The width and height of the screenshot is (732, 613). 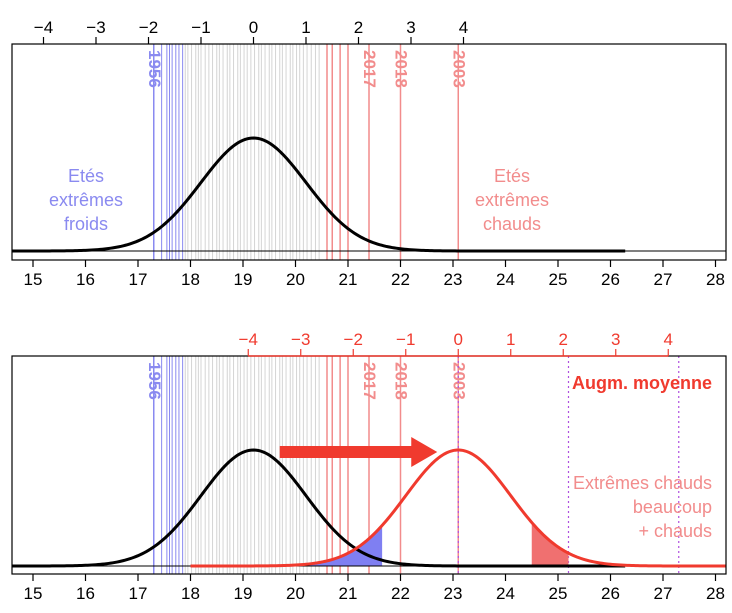 What do you see at coordinates (86, 176) in the screenshot?
I see `cold-extremes-label: Etés` at bounding box center [86, 176].